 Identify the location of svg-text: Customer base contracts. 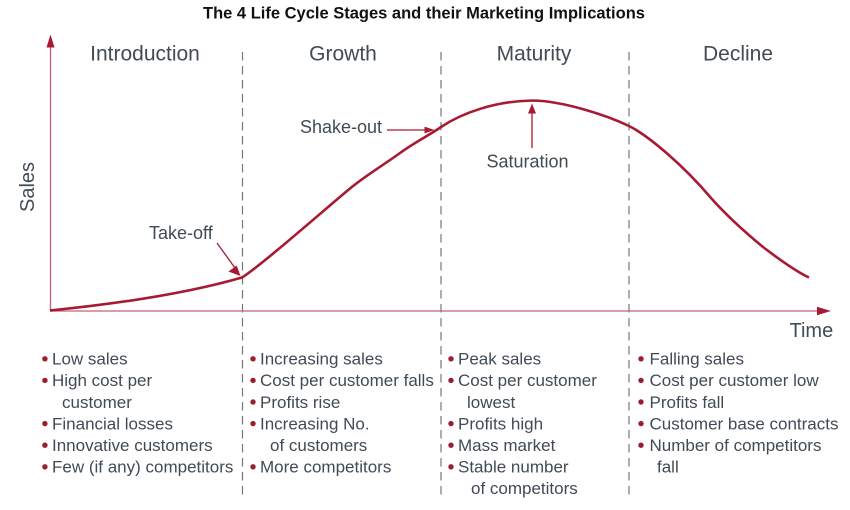
(744, 423).